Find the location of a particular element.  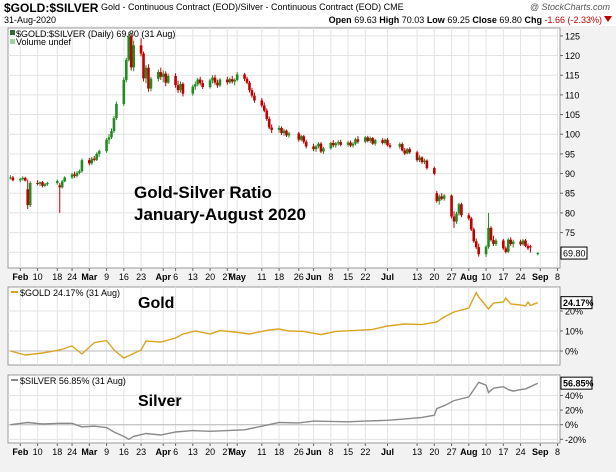

price-ytick-label: 120 is located at coordinates (572, 56).